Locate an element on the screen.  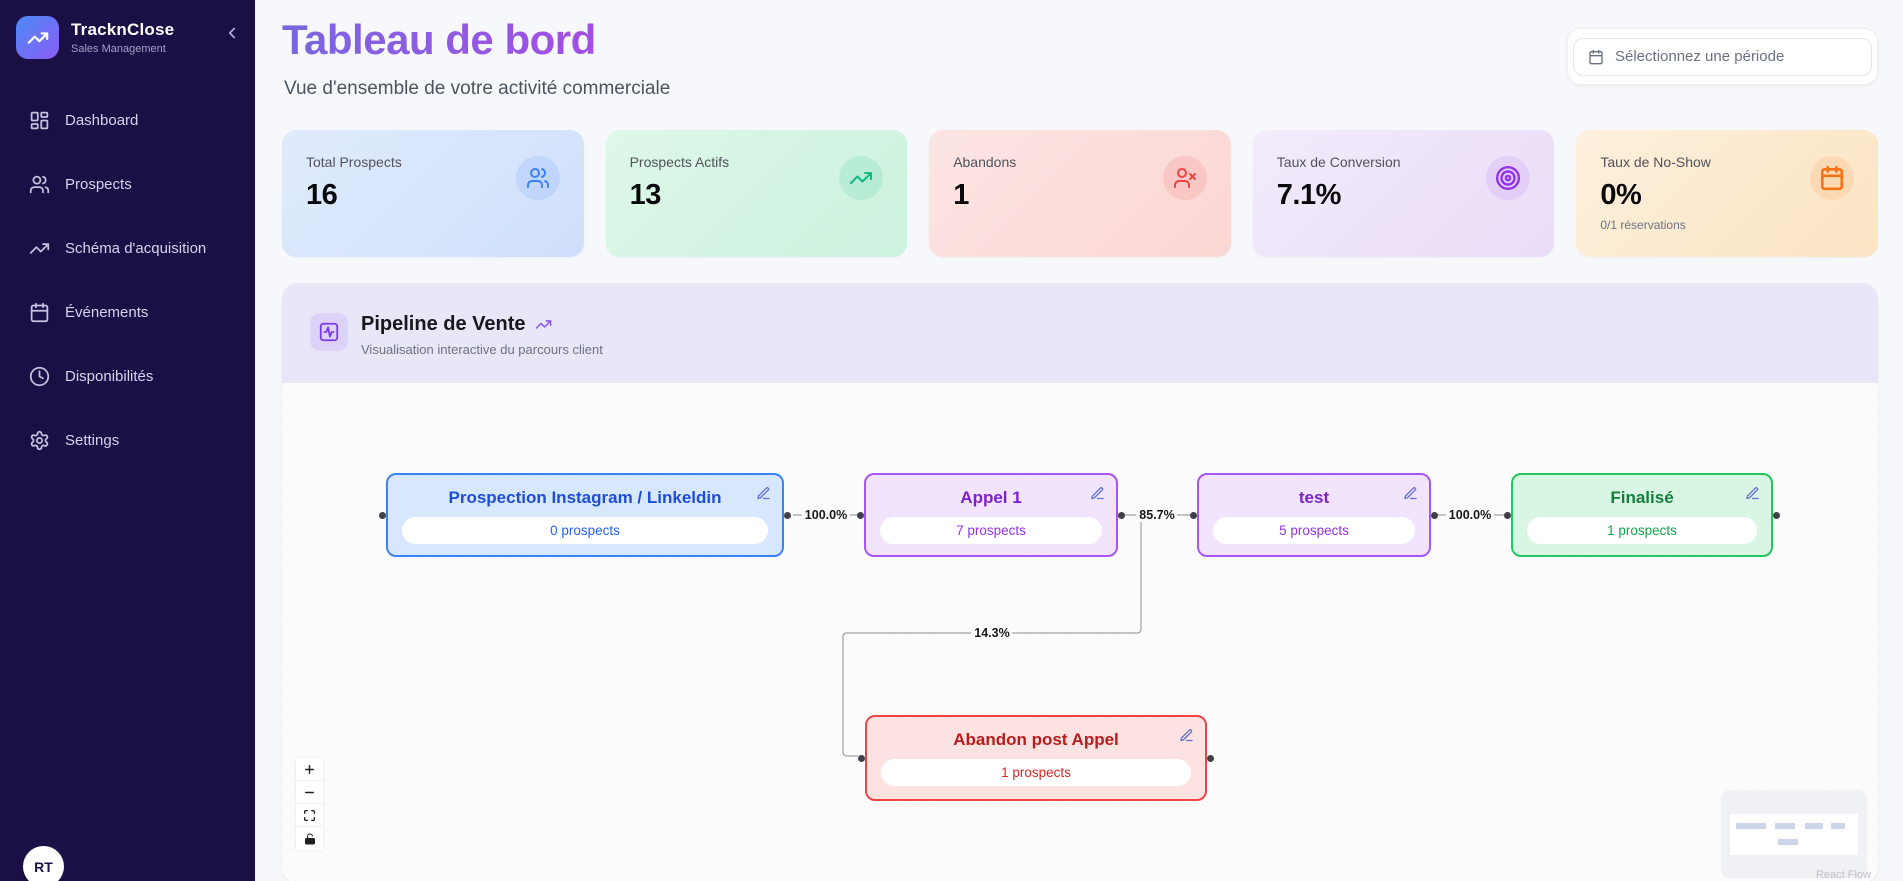
stat-card-taux-conversion: Taux de Conversion 7.1% is located at coordinates (1403, 193).